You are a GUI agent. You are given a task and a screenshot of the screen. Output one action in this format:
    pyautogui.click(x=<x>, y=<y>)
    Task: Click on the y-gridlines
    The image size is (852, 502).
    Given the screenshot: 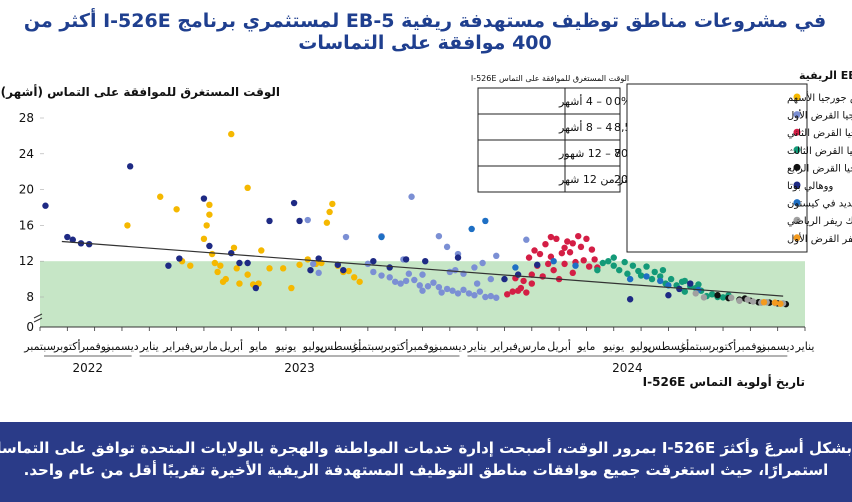 What is the action you would take?
    pyautogui.click(x=42, y=207)
    